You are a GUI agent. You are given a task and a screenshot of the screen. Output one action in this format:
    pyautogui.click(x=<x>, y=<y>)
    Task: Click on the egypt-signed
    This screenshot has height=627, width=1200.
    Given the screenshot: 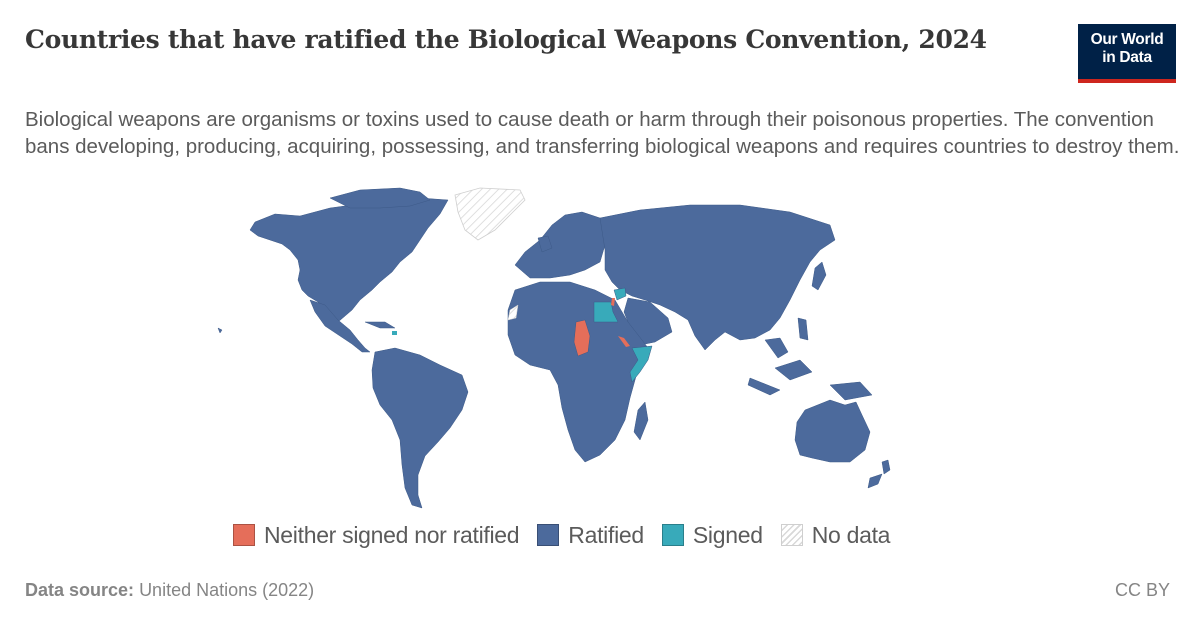 What is the action you would take?
    pyautogui.click(x=606, y=312)
    